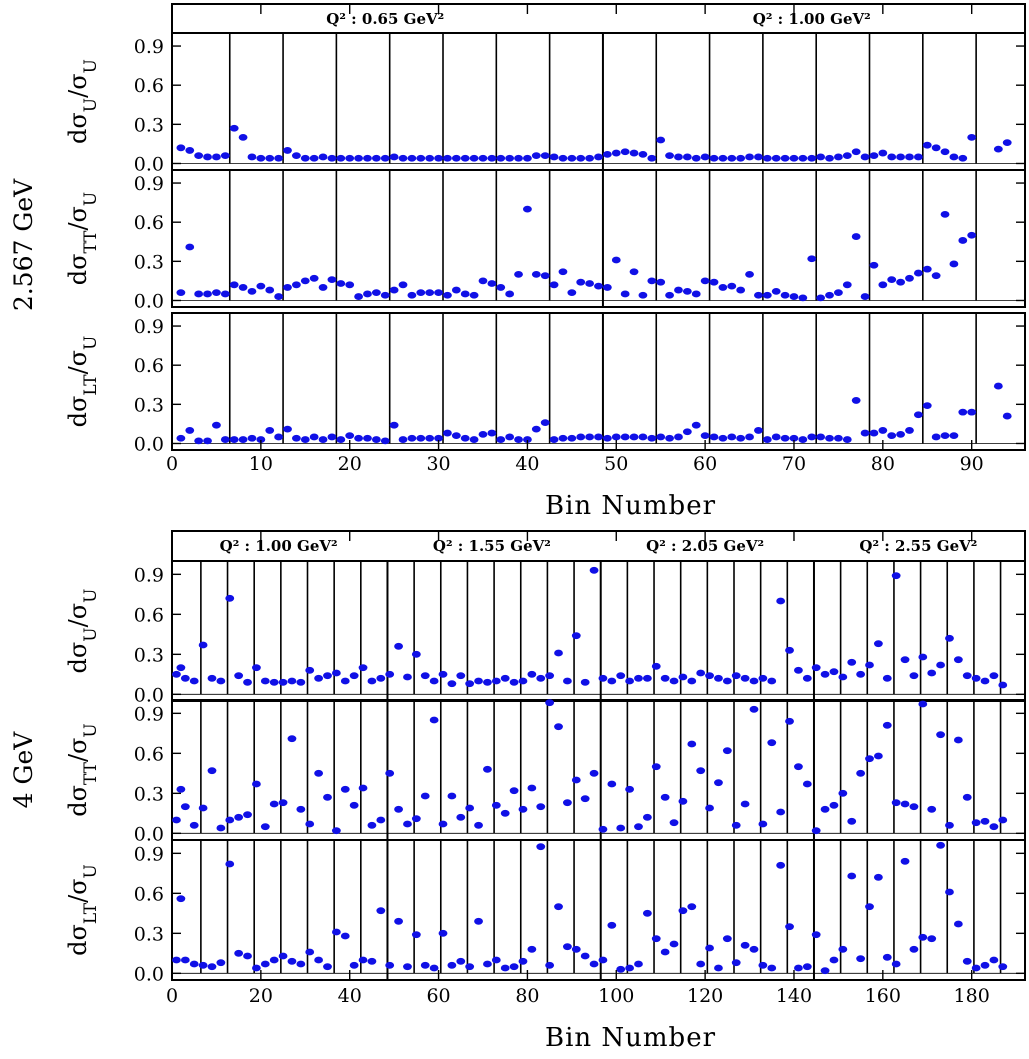 The width and height of the screenshot is (1029, 1059). What do you see at coordinates (23, 770) in the screenshot?
I see `energy-label: 4 GeV` at bounding box center [23, 770].